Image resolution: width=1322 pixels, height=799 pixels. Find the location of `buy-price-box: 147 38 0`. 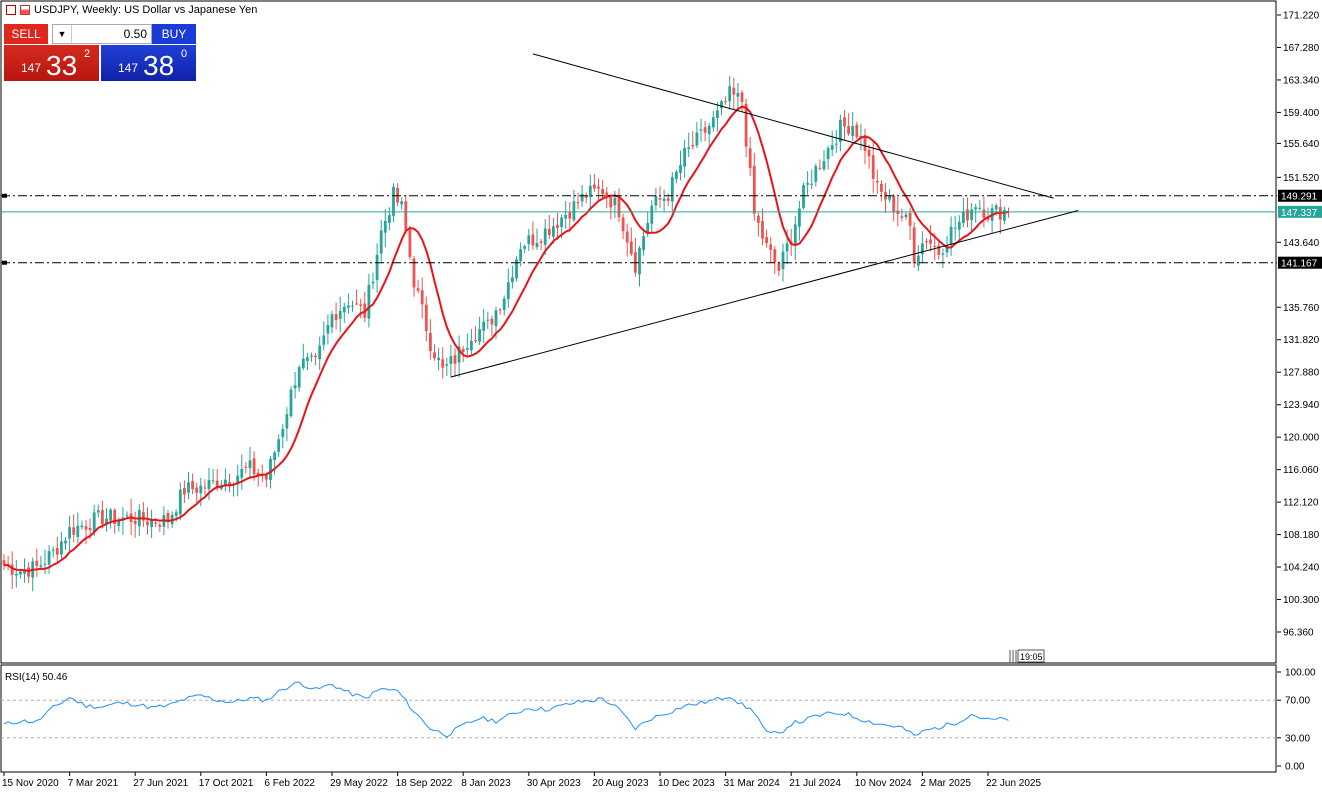

buy-price-box: 147 38 0 is located at coordinates (148, 63).